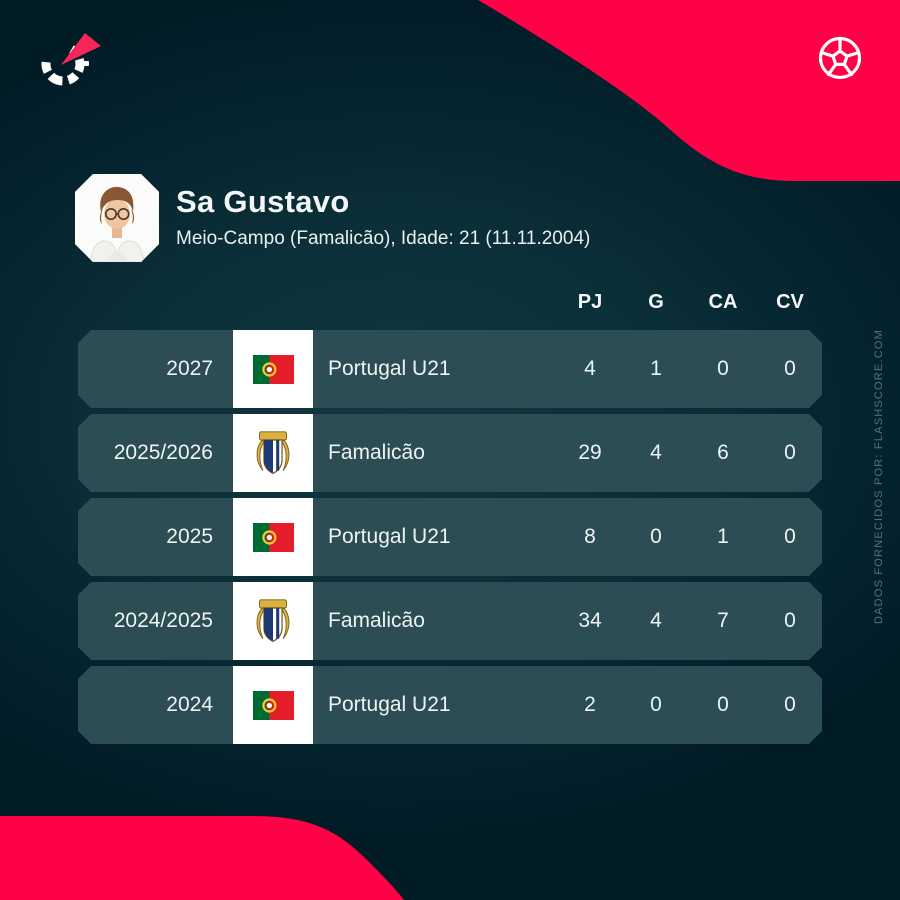 This screenshot has height=900, width=900. What do you see at coordinates (656, 302) in the screenshot?
I see `column-header-g: G` at bounding box center [656, 302].